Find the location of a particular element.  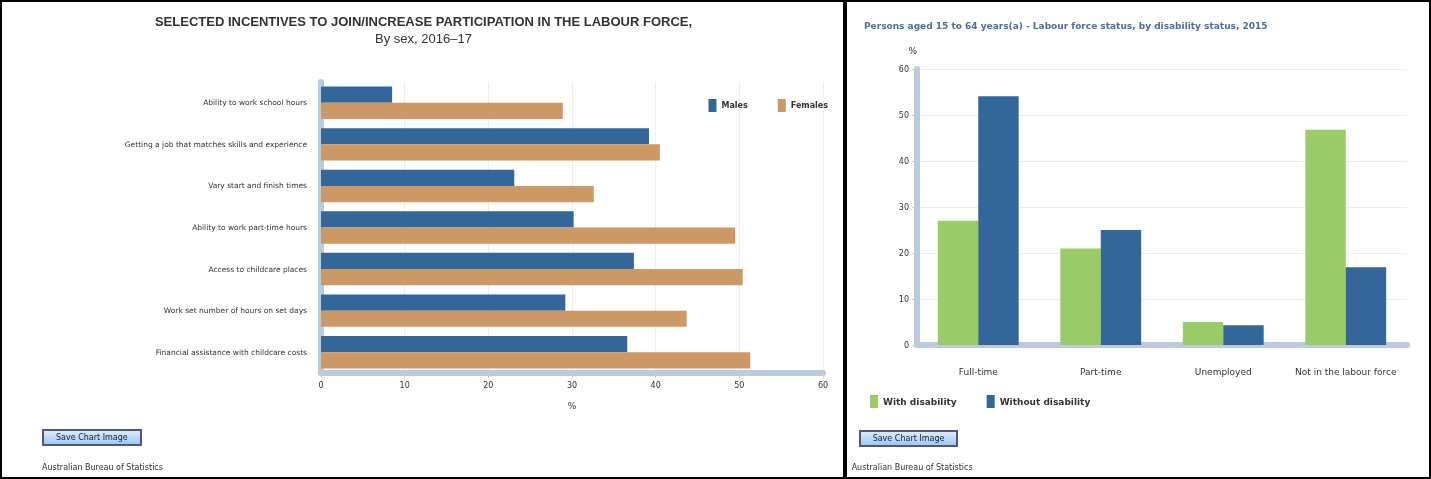

legend-label: Without disability is located at coordinates (1045, 401).